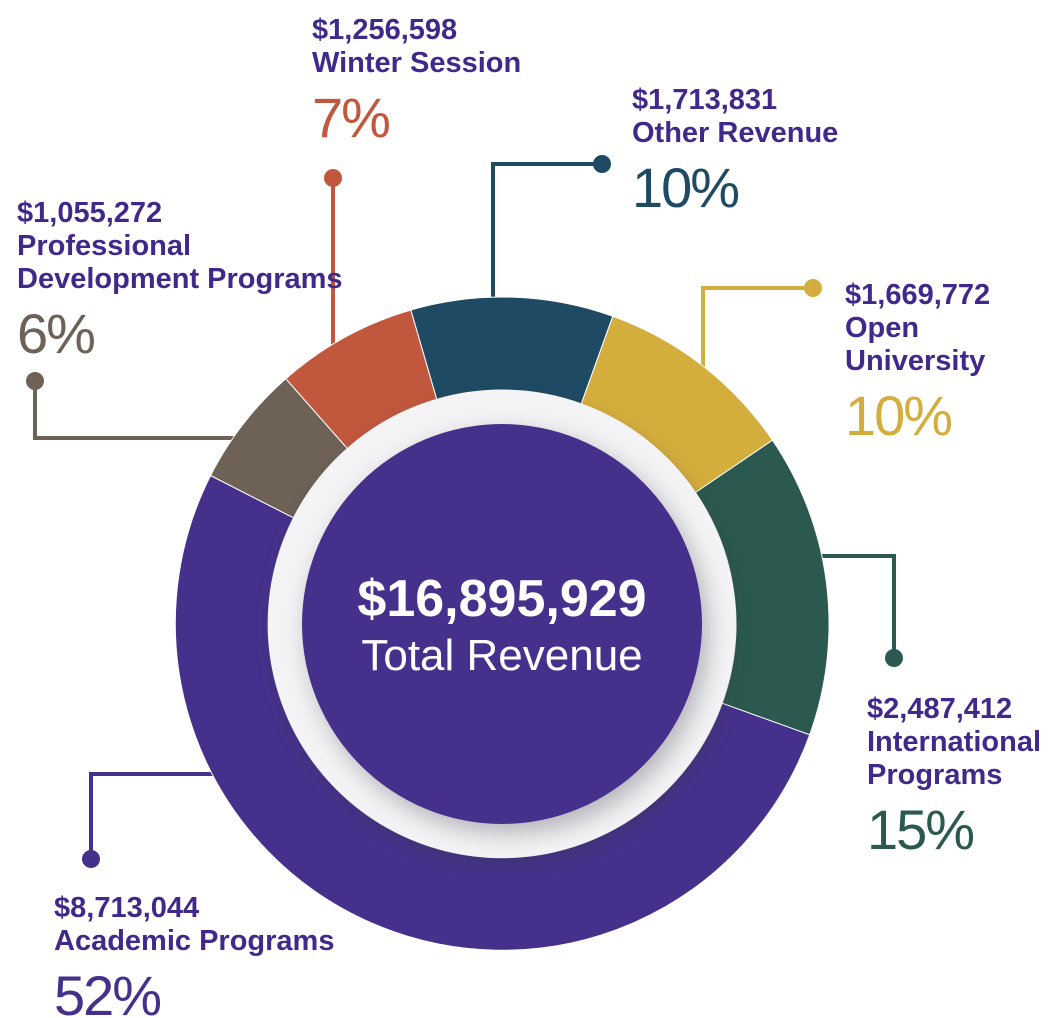 The image size is (1054, 1018). What do you see at coordinates (108, 991) in the screenshot?
I see `segment-percent: 52%` at bounding box center [108, 991].